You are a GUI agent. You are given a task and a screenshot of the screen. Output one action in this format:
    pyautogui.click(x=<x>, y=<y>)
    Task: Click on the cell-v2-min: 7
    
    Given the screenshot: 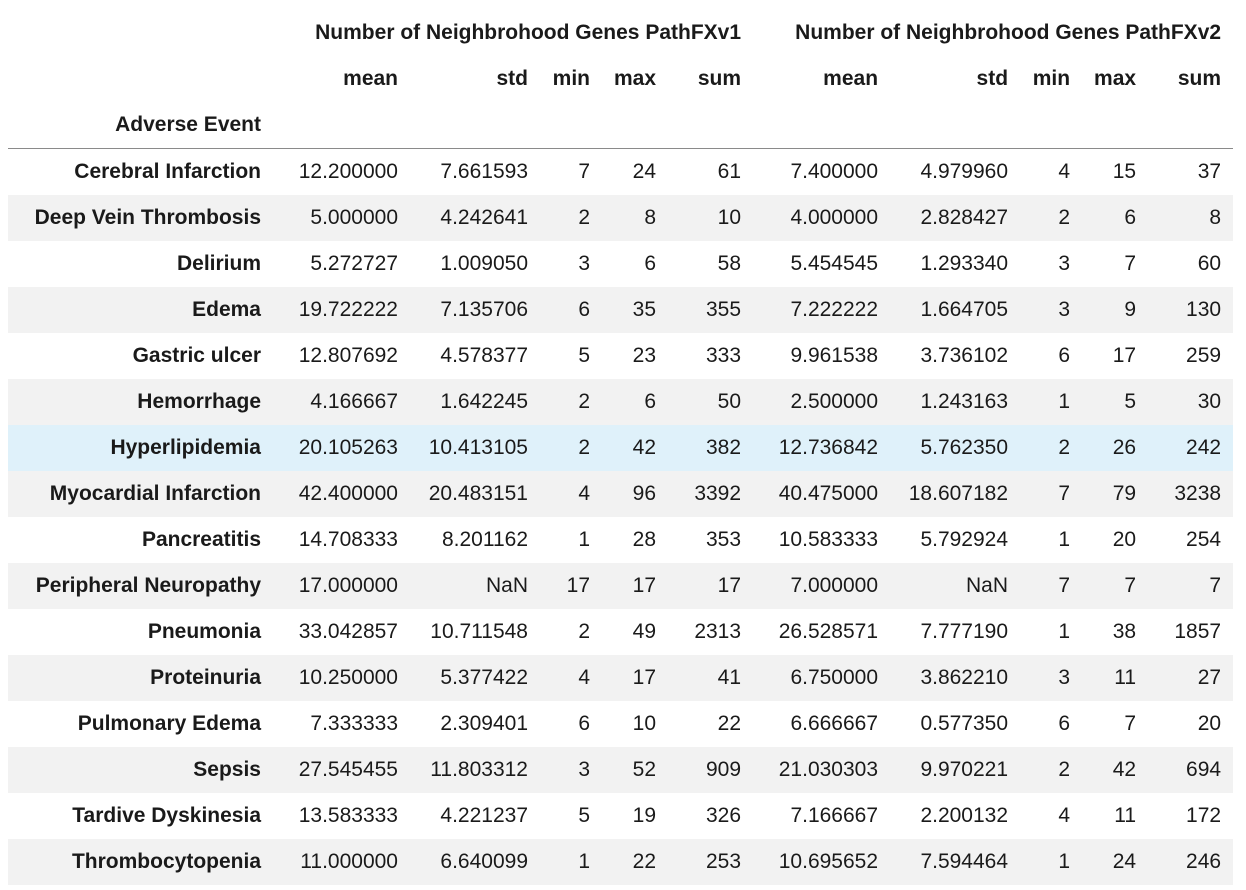 What is the action you would take?
    pyautogui.click(x=1064, y=585)
    